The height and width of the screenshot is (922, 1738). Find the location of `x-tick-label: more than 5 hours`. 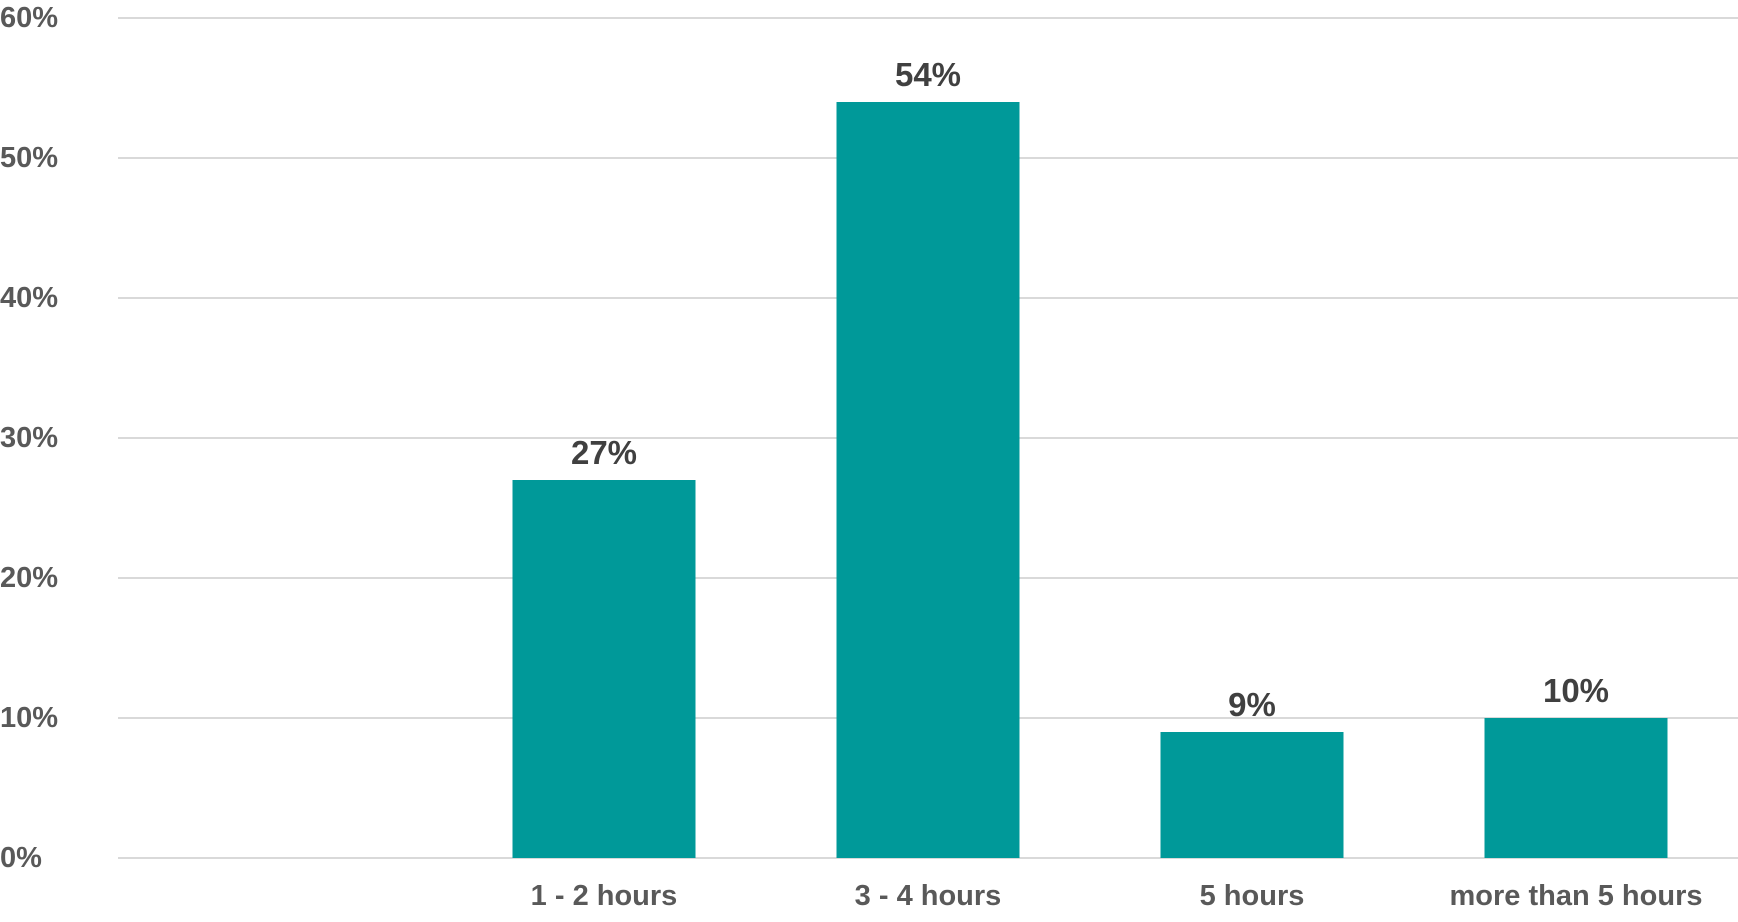

x-tick-label: more than 5 hours is located at coordinates (1576, 896).